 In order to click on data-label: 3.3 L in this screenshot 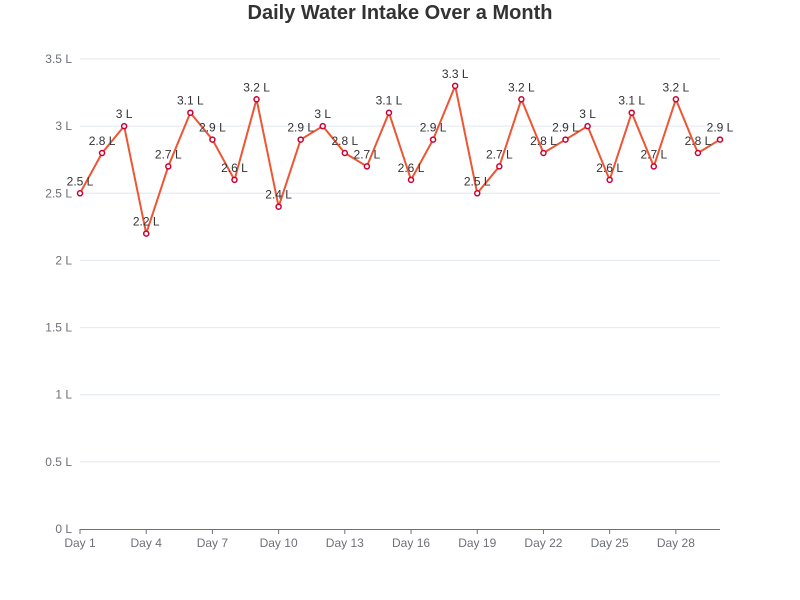, I will do `click(455, 74)`.